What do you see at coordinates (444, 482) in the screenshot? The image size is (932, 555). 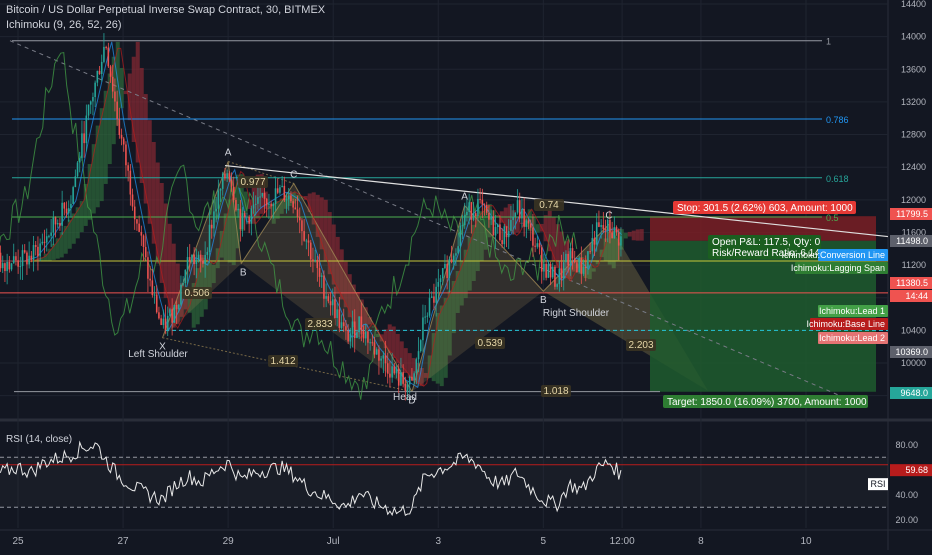 I see `rsi-band-fill` at bounding box center [444, 482].